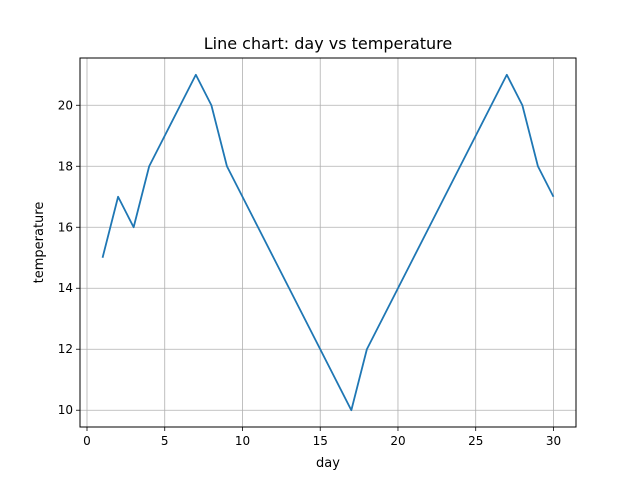  I want to click on x-tick-label: 30, so click(553, 441).